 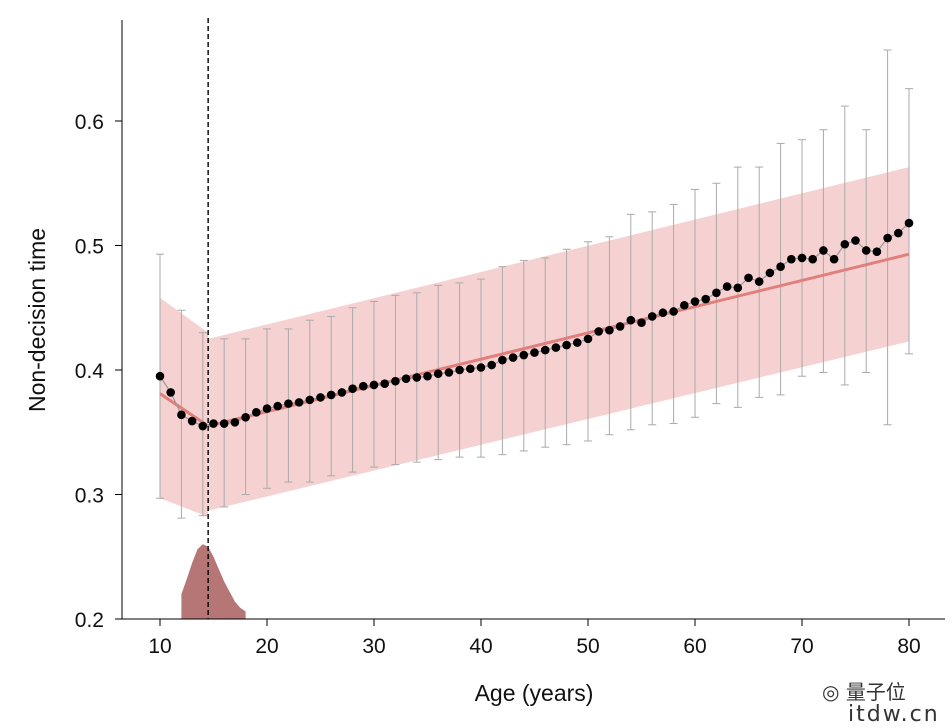 What do you see at coordinates (801, 646) in the screenshot?
I see `x-tick-label: 70` at bounding box center [801, 646].